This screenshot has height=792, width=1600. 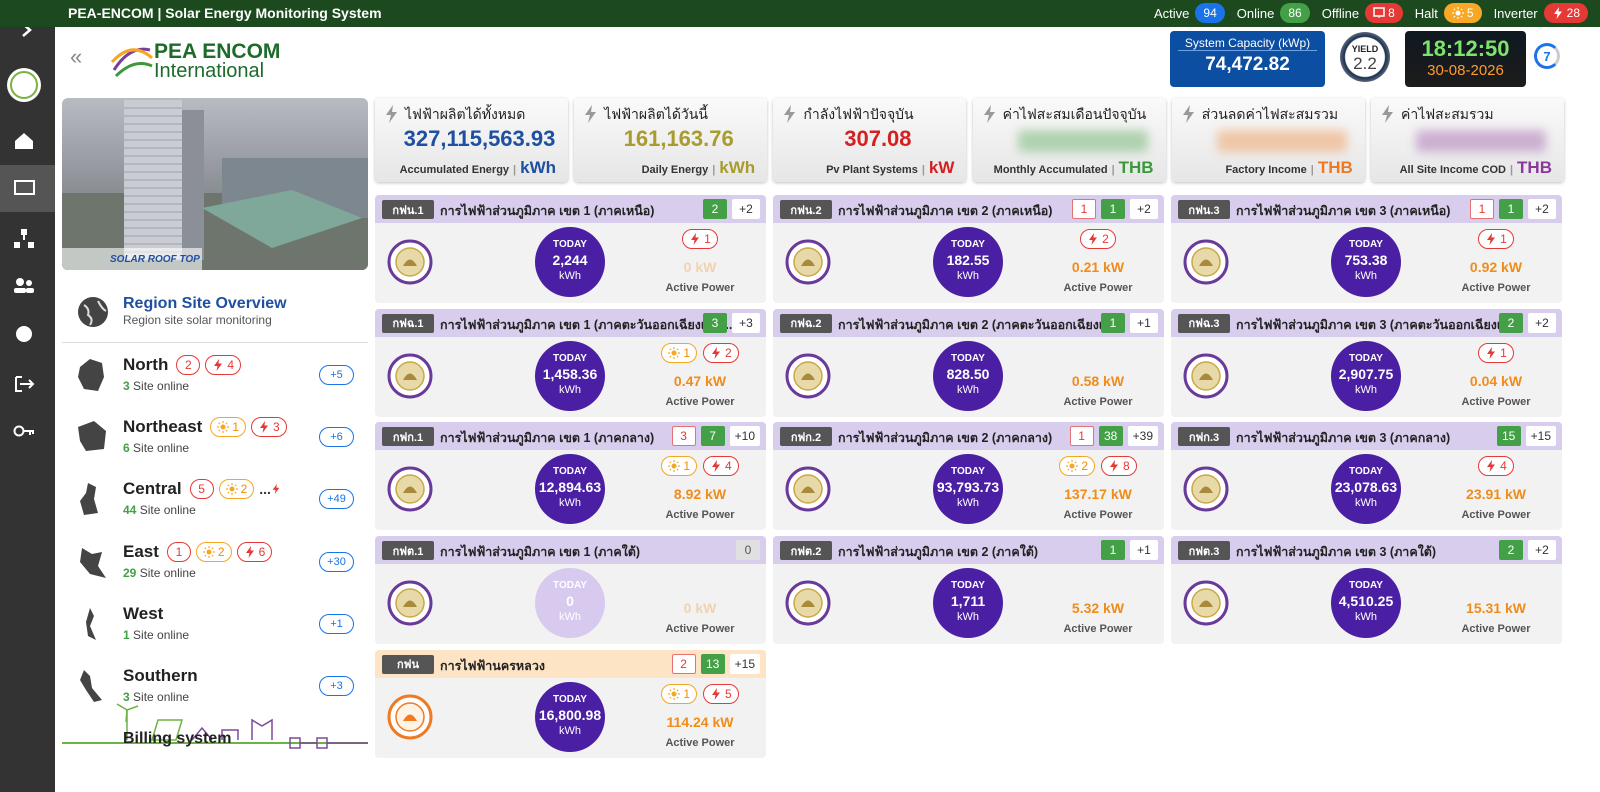 I want to click on card-badges: 1 1 +2, so click(x=1115, y=209).